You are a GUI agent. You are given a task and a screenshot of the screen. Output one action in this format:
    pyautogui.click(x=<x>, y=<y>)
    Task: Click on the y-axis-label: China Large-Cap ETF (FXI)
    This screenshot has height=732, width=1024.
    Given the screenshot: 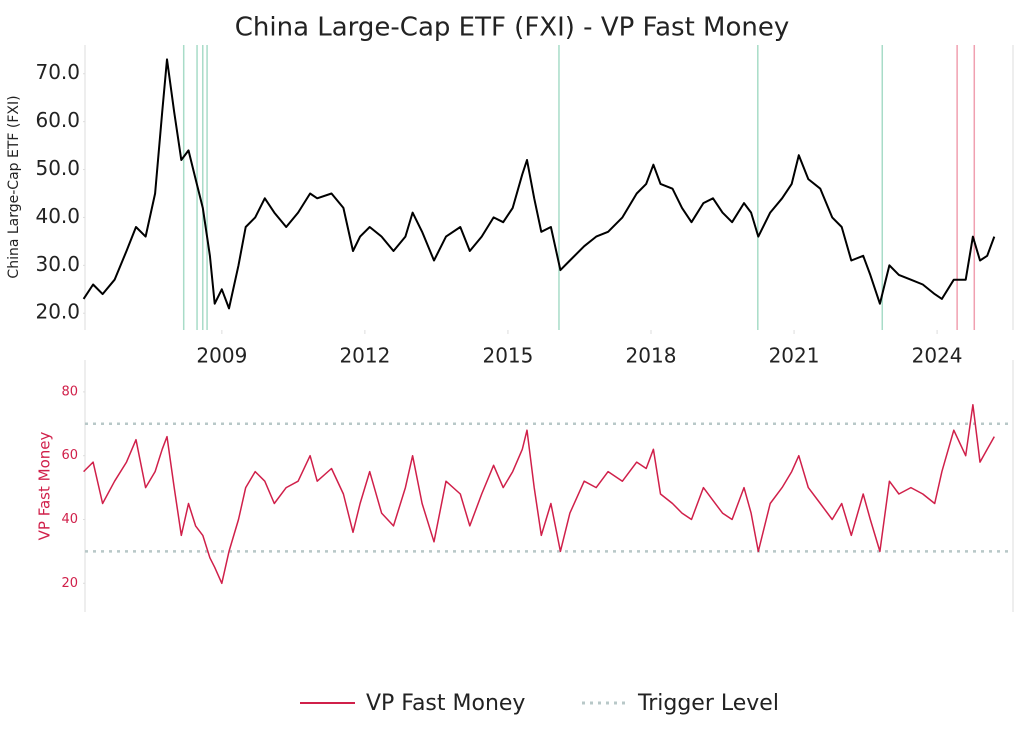 What is the action you would take?
    pyautogui.click(x=14, y=186)
    